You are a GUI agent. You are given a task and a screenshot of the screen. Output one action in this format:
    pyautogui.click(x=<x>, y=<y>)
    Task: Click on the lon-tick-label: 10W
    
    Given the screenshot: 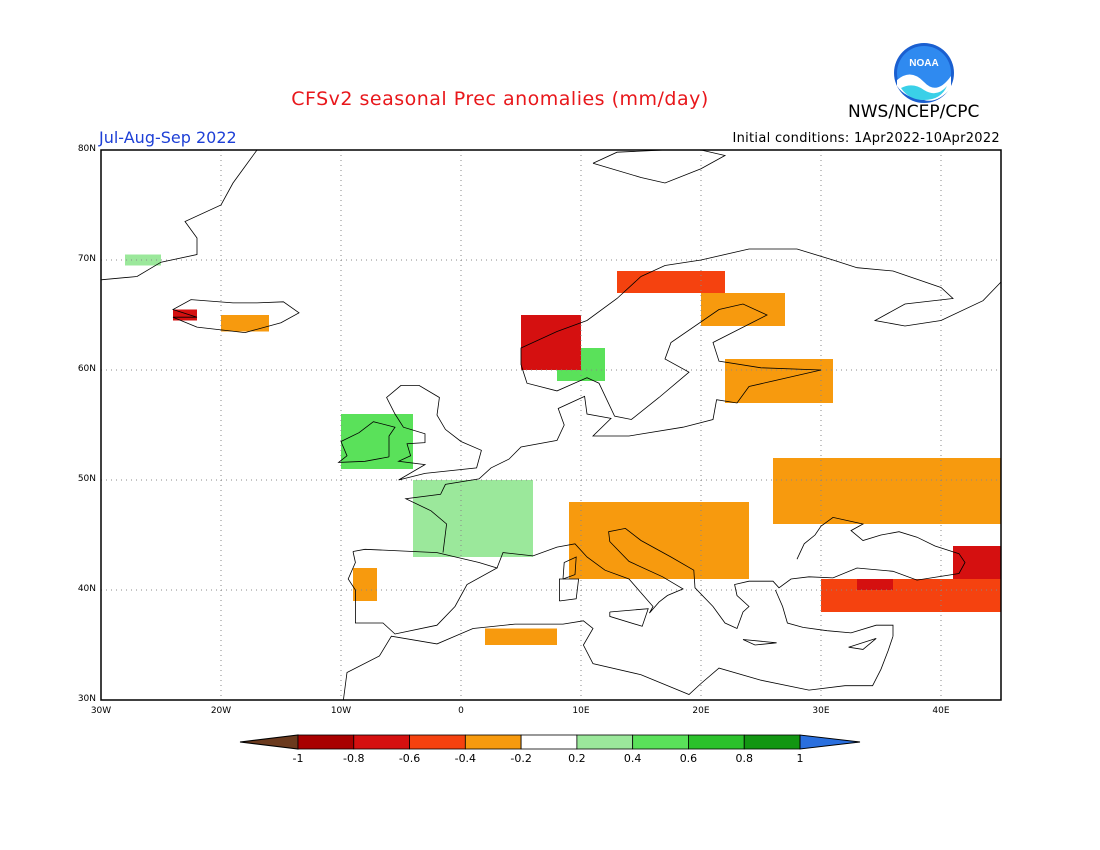 What is the action you would take?
    pyautogui.click(x=341, y=711)
    